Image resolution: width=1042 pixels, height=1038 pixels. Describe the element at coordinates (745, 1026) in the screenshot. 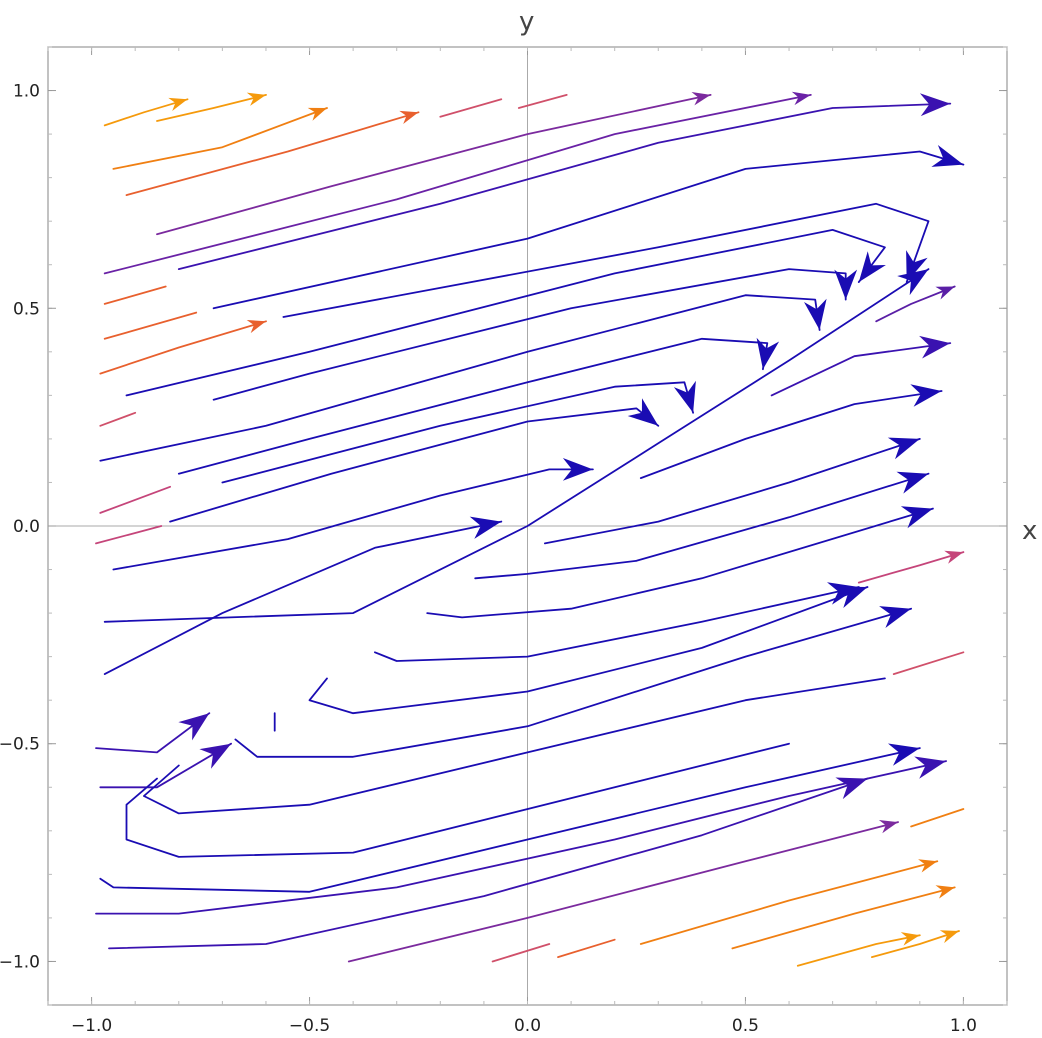

I see `x-tick-label: 0.5` at that location.